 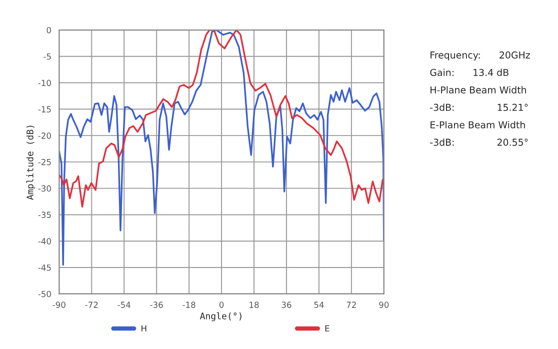 What do you see at coordinates (44, 267) in the screenshot?
I see `y-tick-label: -45` at bounding box center [44, 267].